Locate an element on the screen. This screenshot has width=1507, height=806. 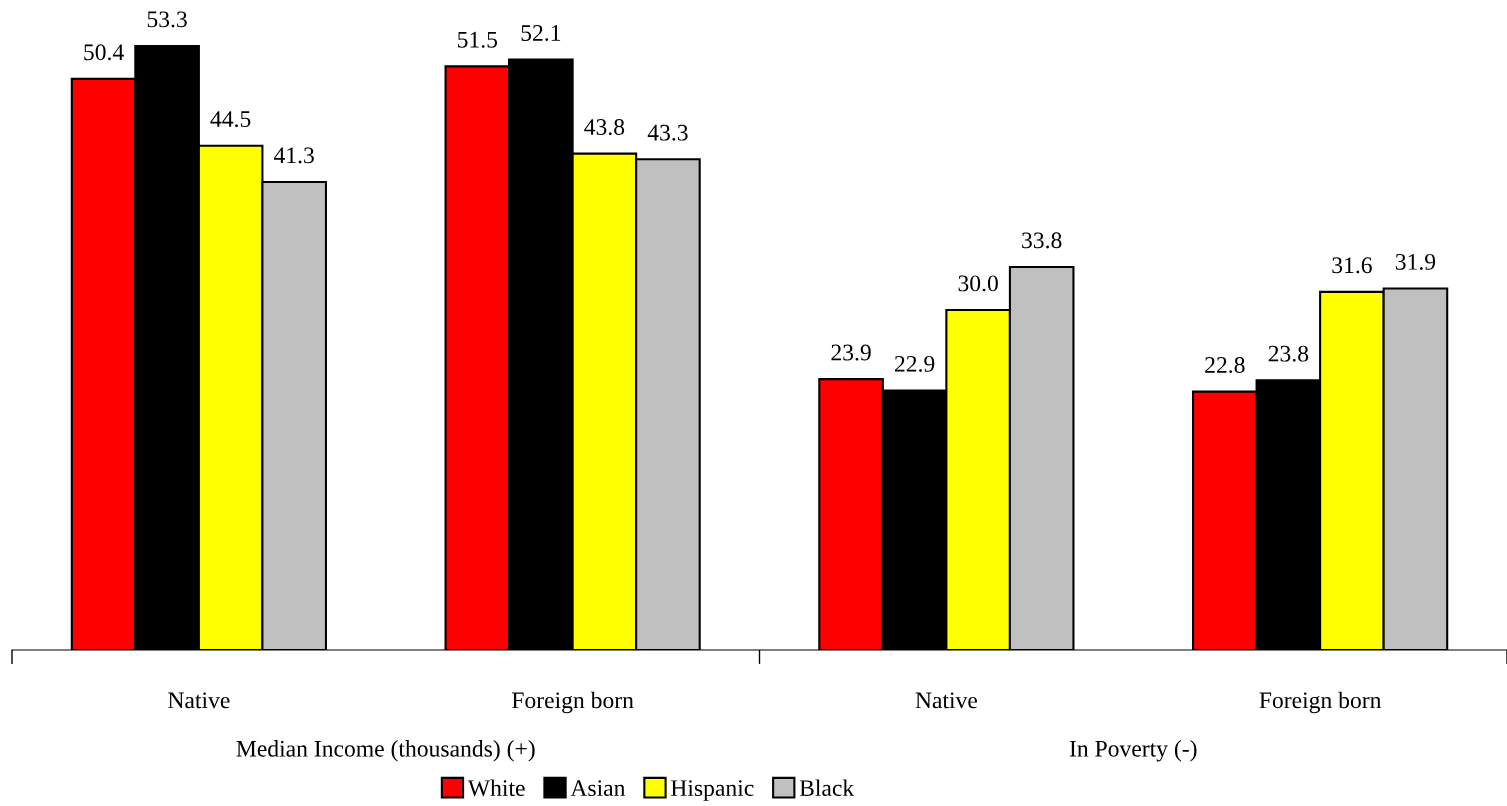
data-label: 33.8 is located at coordinates (1042, 240).